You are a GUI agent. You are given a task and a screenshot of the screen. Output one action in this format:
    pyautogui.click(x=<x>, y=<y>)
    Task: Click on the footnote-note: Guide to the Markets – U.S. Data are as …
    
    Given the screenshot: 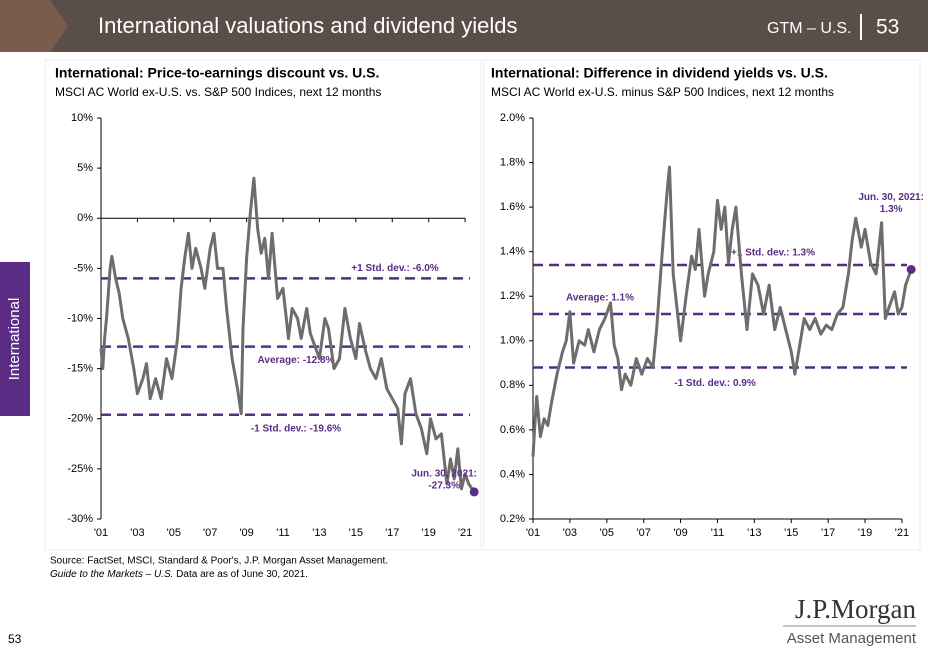 What is the action you would take?
    pyautogui.click(x=179, y=574)
    